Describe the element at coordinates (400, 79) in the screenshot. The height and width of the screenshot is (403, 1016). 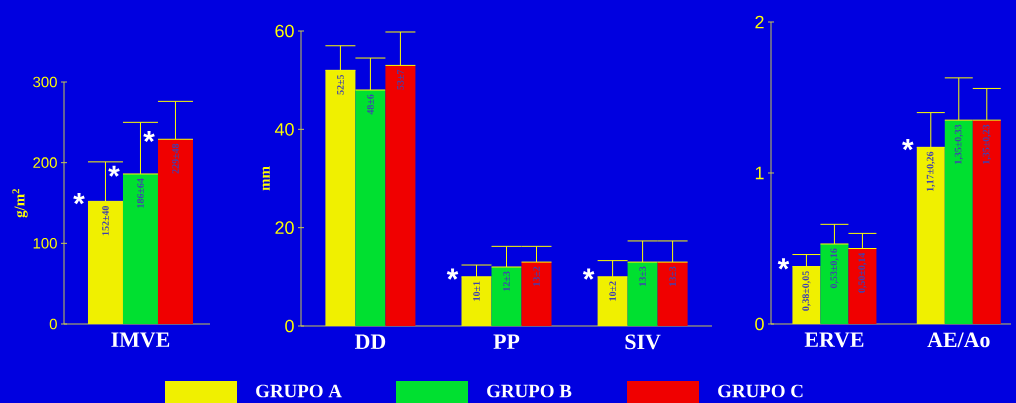
I see `data-label: 53±7` at that location.